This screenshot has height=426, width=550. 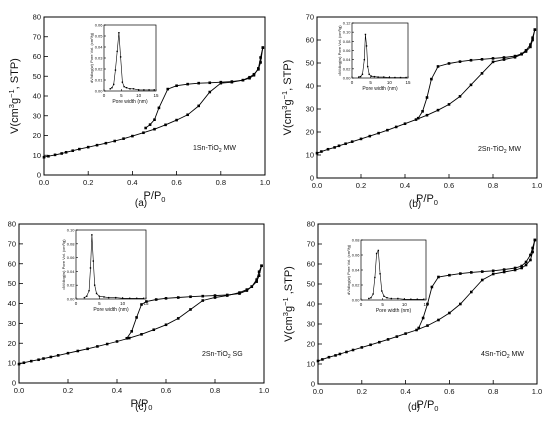 What do you see at coordinates (311, 324) in the screenshot?
I see `y-tick-label: 30` at bounding box center [311, 324].